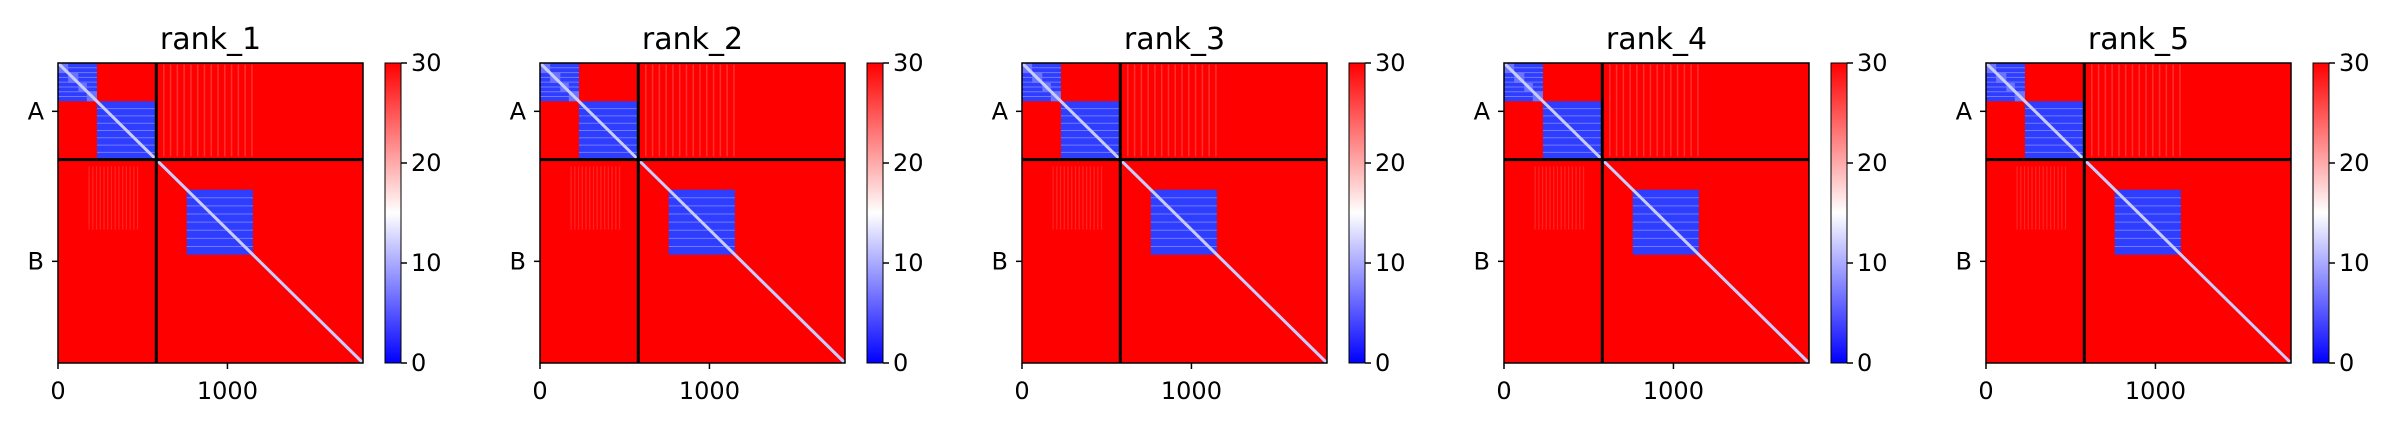 Image resolution: width=2401 pixels, height=442 pixels. I want to click on panel-title: rank_5, so click(2138, 39).